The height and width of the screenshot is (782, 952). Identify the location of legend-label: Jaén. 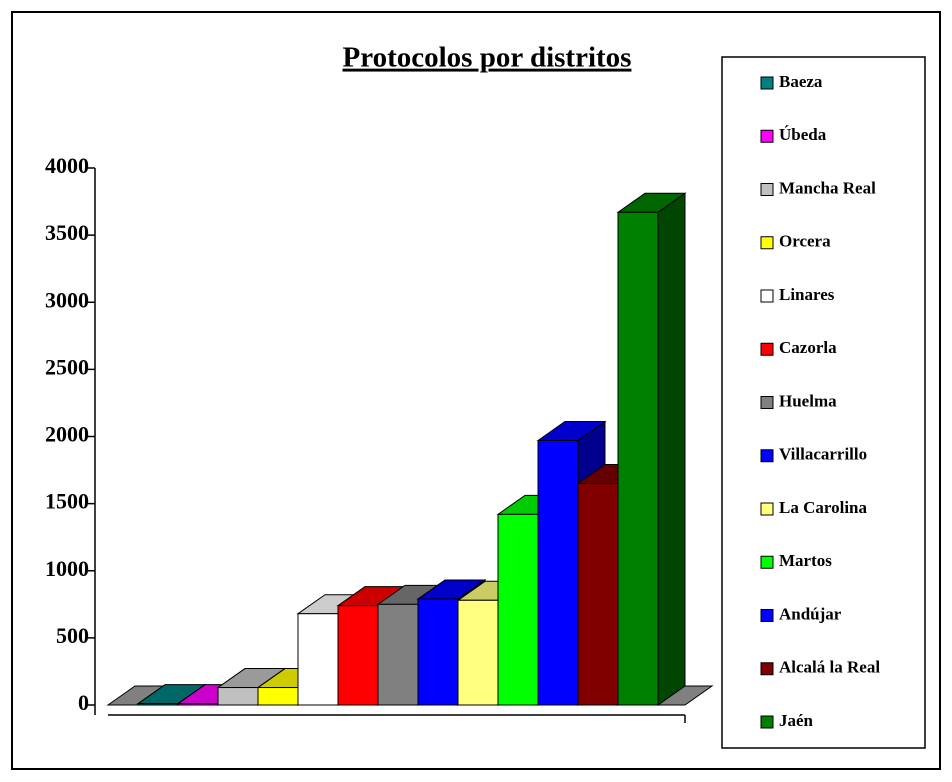
(796, 720).